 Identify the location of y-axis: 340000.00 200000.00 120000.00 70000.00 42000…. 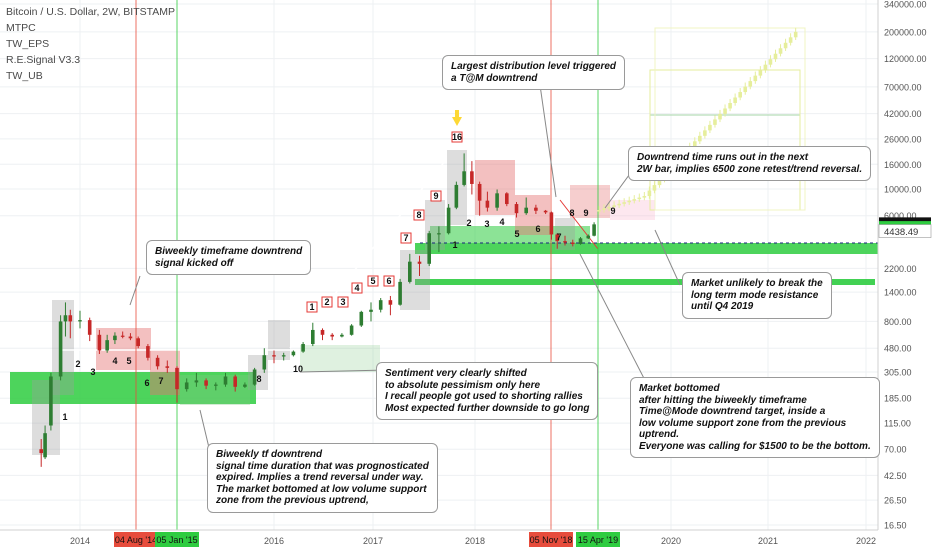
(904, 275).